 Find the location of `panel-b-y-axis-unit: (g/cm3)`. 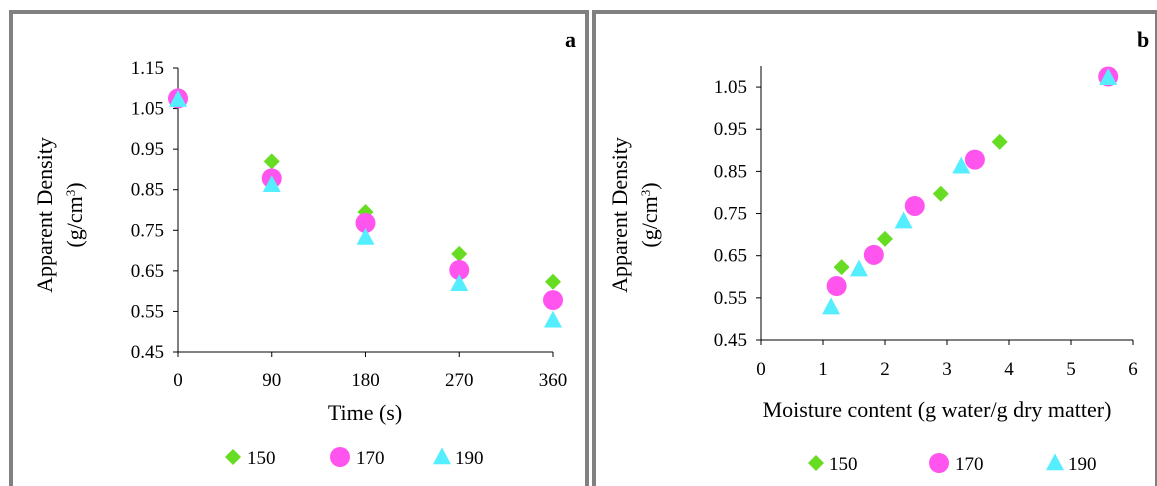

panel-b-y-axis-unit: (g/cm3) is located at coordinates (649, 214).